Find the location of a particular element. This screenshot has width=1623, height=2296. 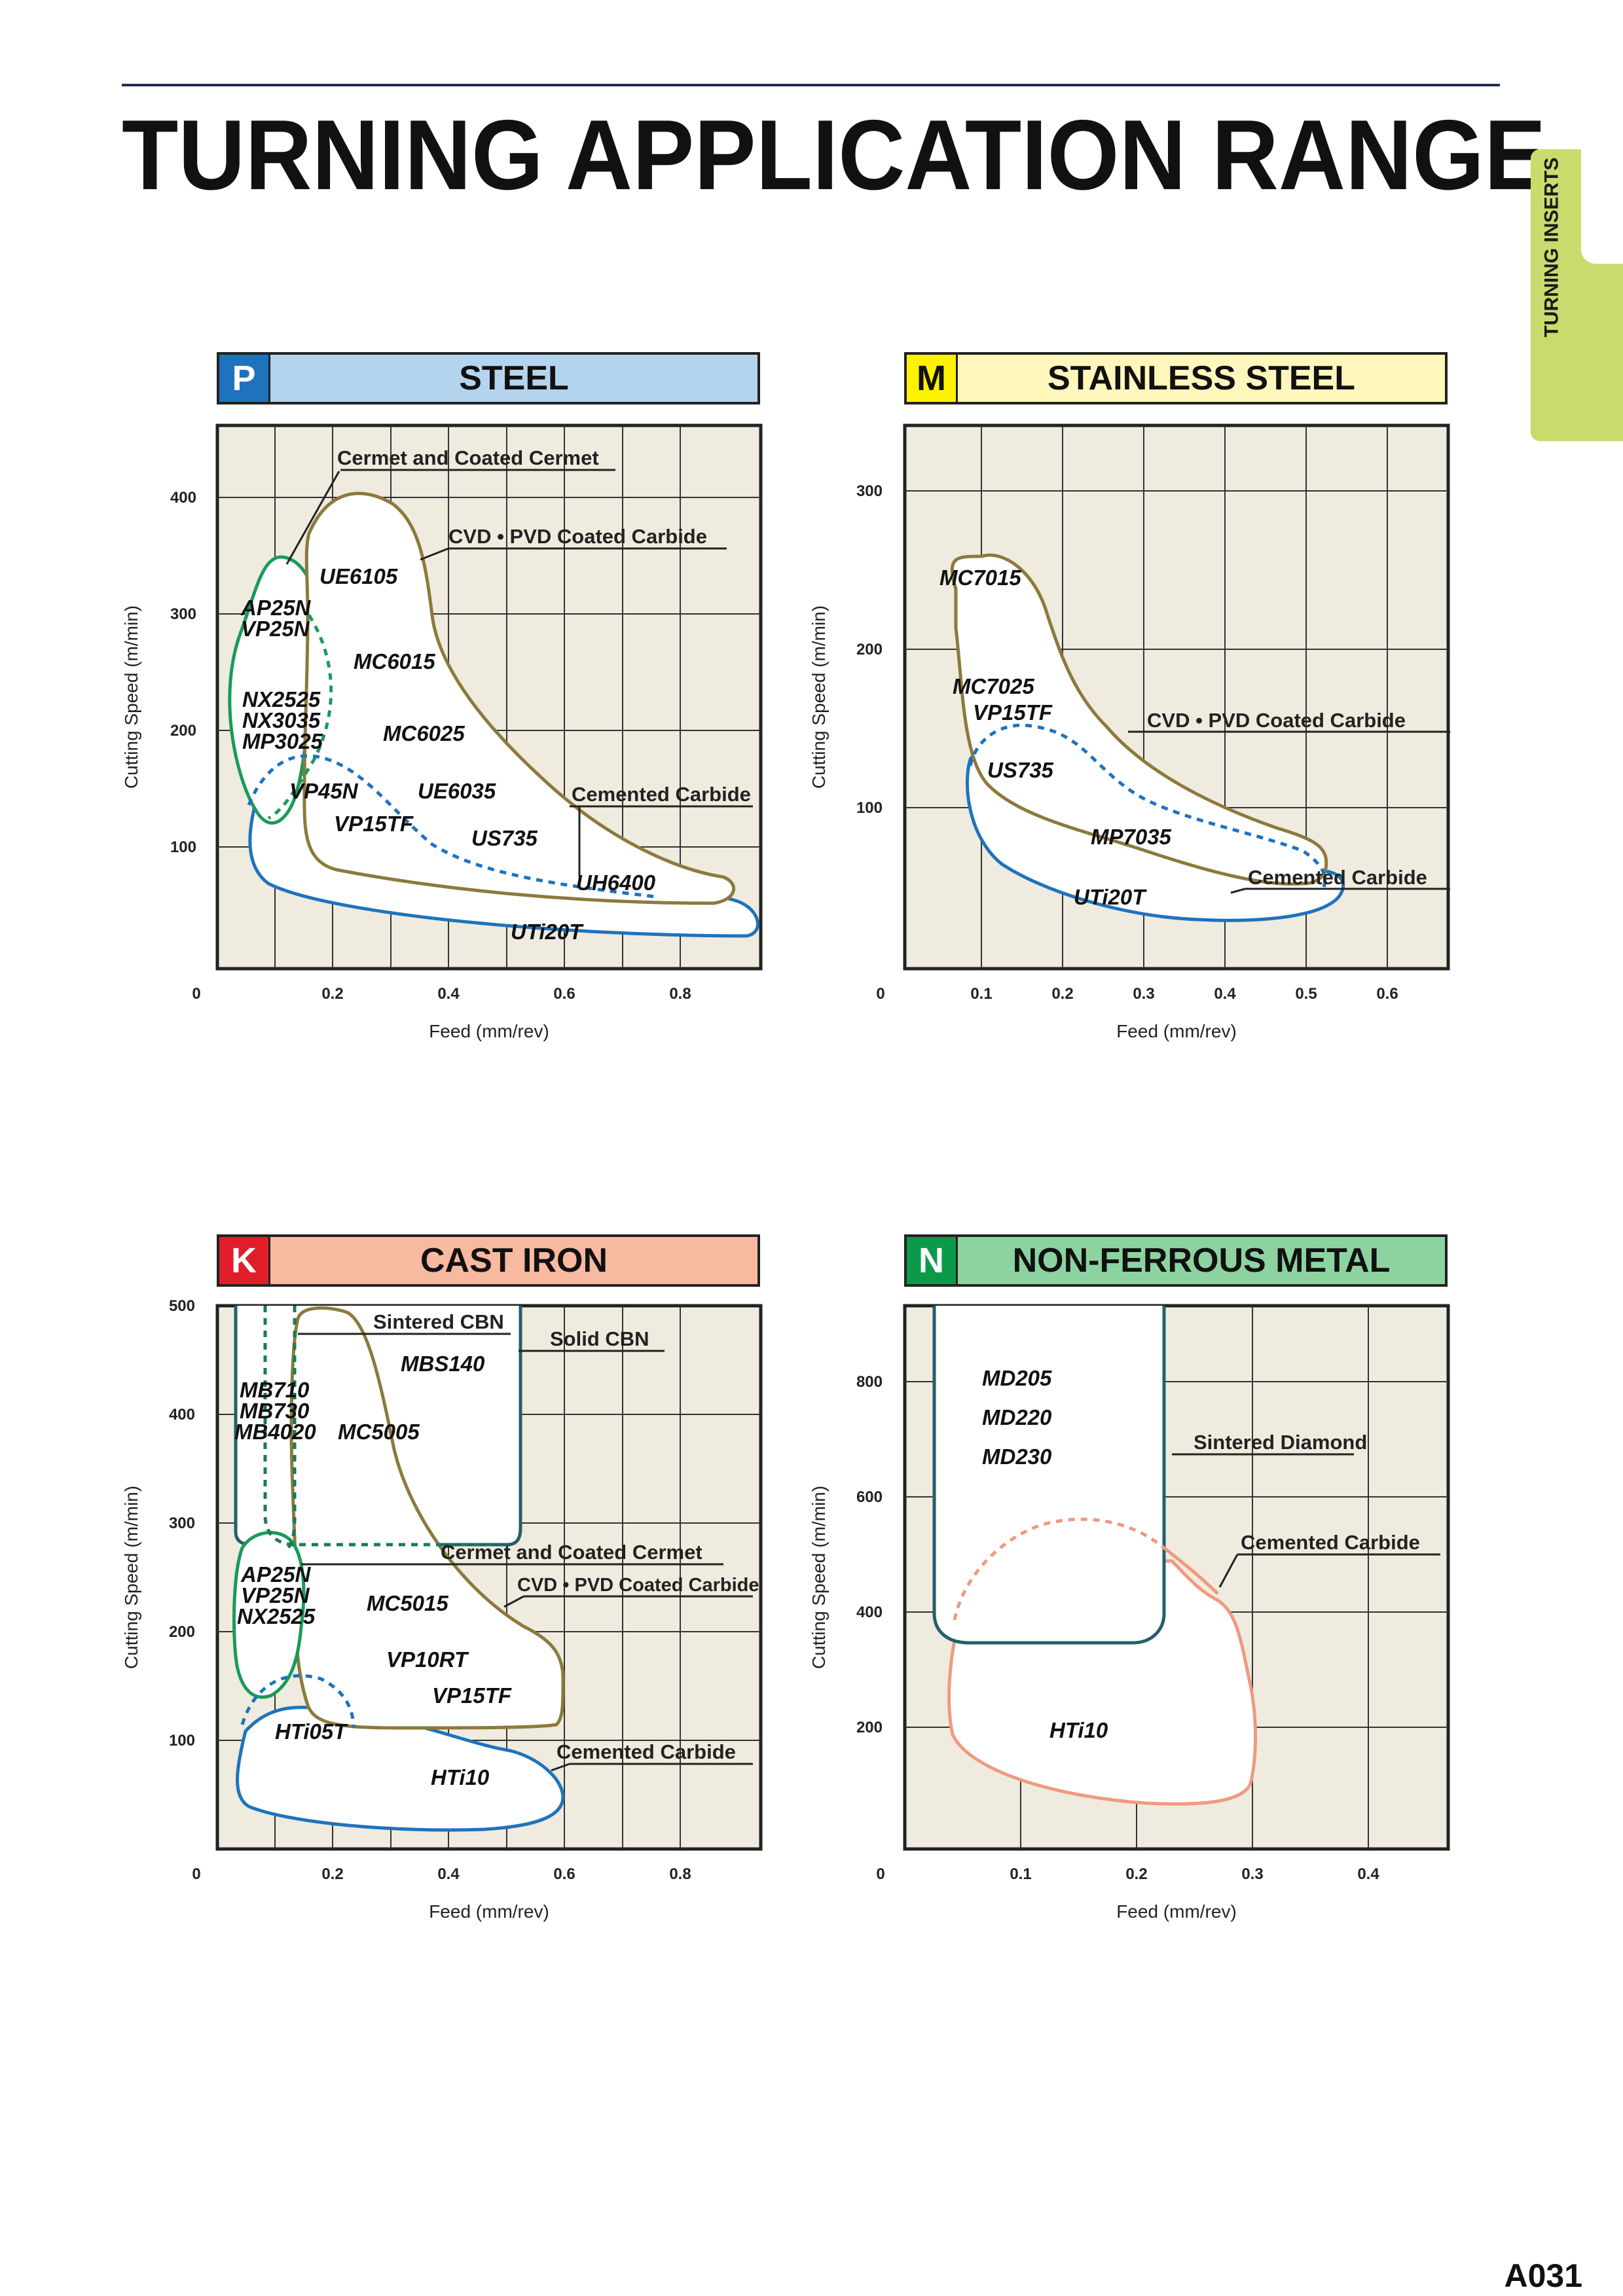

stainless-cat-cvd: CVD • PVD Coated Carbide is located at coordinates (1276, 720).